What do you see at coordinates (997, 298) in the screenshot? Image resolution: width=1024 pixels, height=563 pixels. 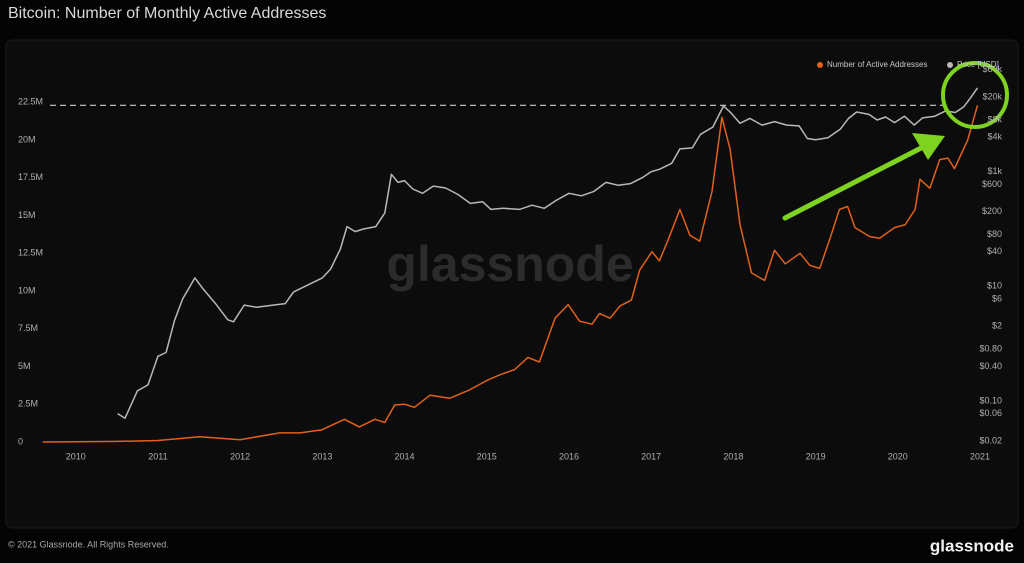 I see `y2-tick-label: $6` at bounding box center [997, 298].